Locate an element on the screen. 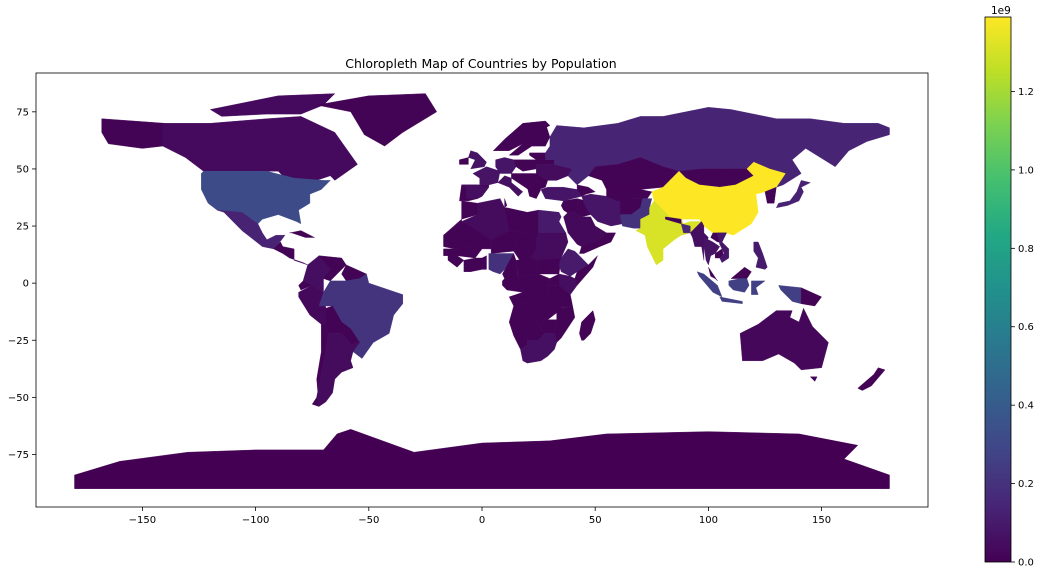 This screenshot has height=574, width=1041. country-vietnam is located at coordinates (723, 247).